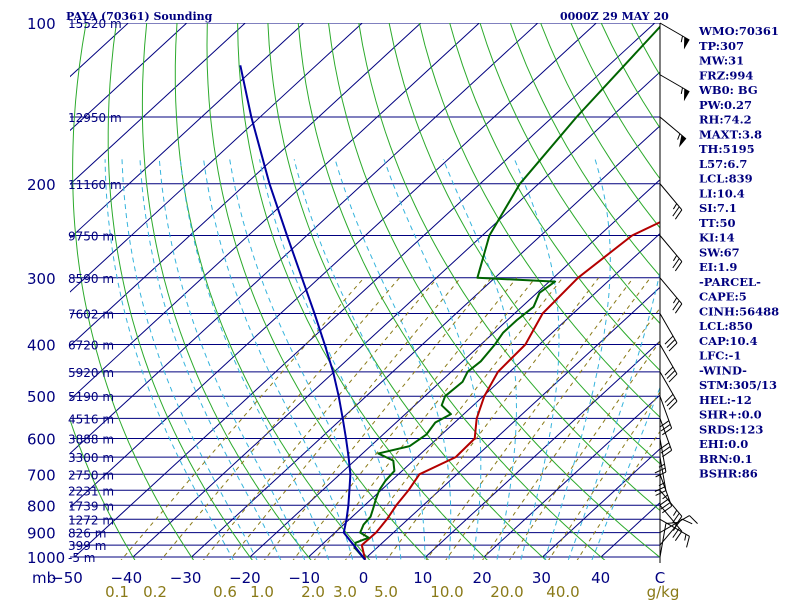 The height and width of the screenshot is (600, 800). I want to click on temperature-tick-label: 20, so click(482, 578).